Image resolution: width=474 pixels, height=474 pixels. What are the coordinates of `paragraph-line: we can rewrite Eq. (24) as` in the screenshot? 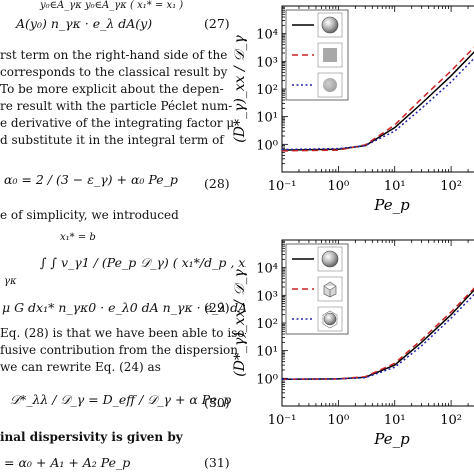 It's located at (80, 367).